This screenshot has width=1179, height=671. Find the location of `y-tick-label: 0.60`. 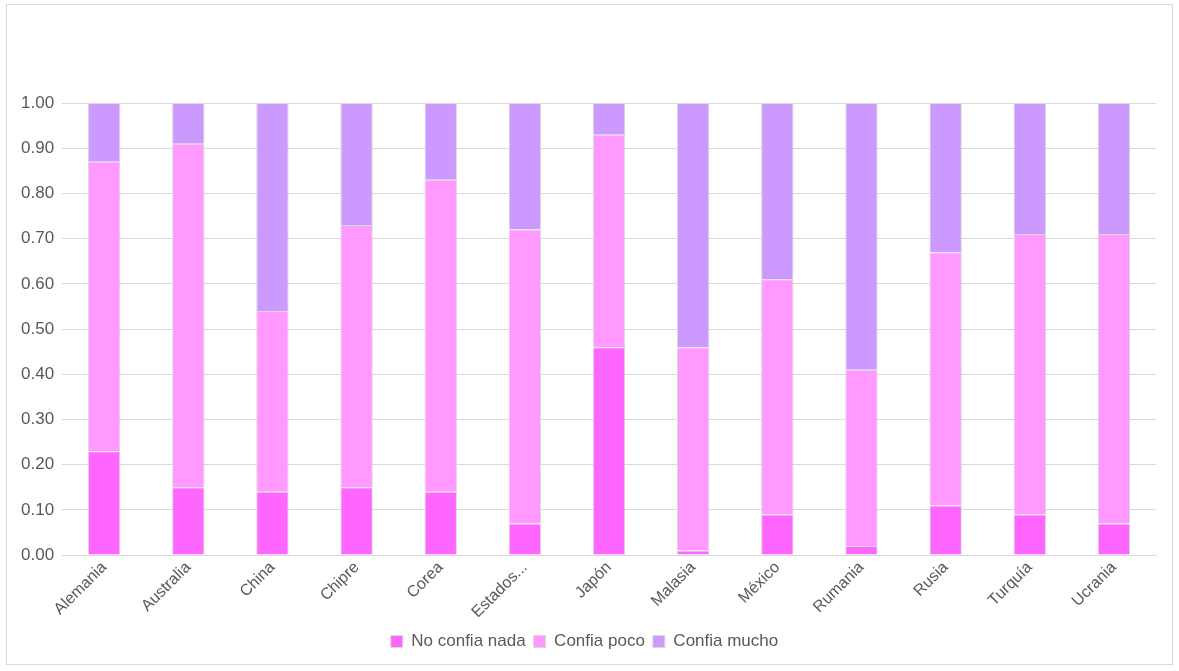

y-tick-label: 0.60 is located at coordinates (37, 283).